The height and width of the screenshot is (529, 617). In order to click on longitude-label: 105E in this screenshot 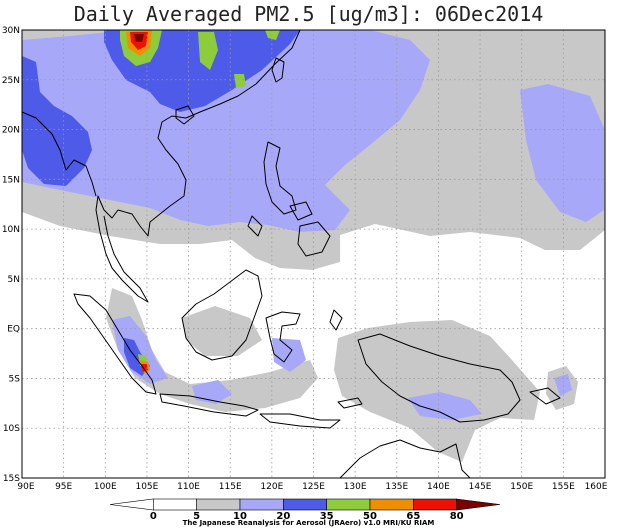, I will do `click(146, 487)`.